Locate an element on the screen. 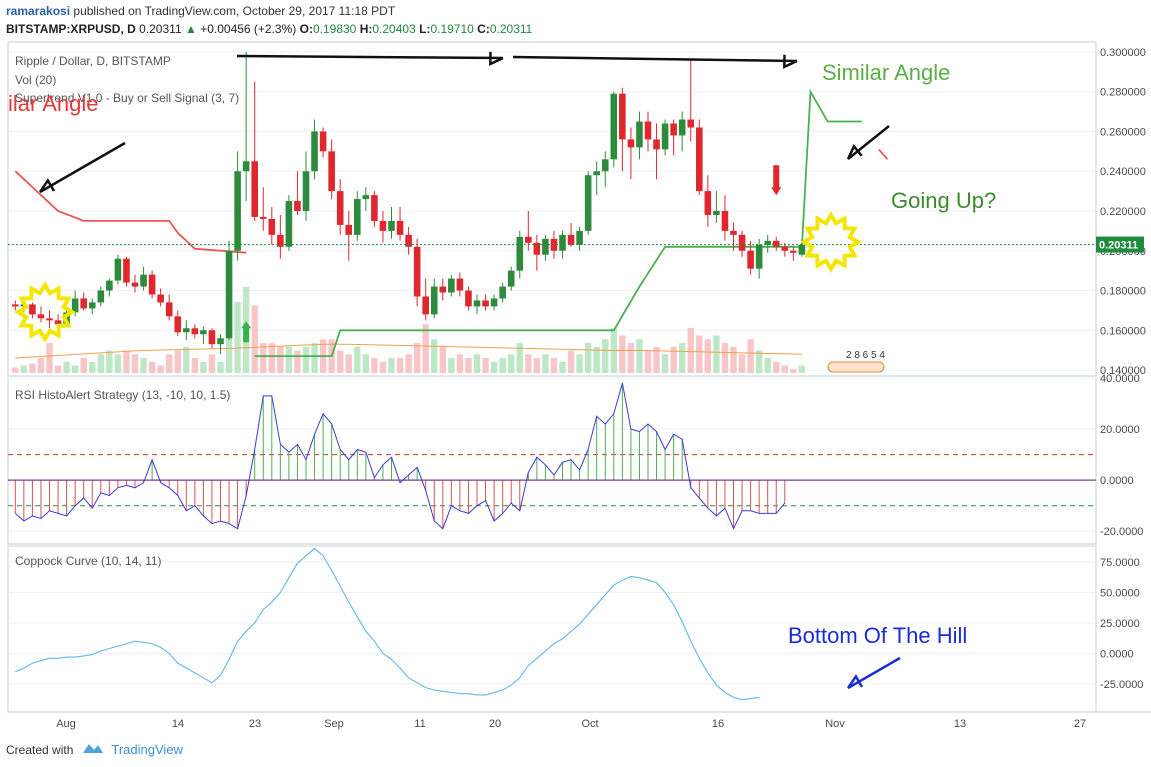  arrow-bottom-hill is located at coordinates (874, 673).